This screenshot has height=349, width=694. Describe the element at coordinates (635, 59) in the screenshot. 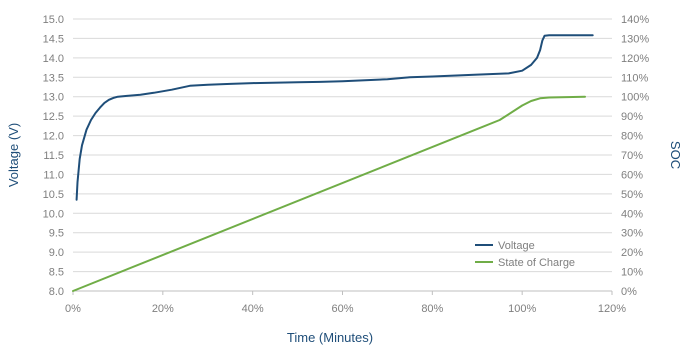

I see `y2-tick-label: 120%` at that location.